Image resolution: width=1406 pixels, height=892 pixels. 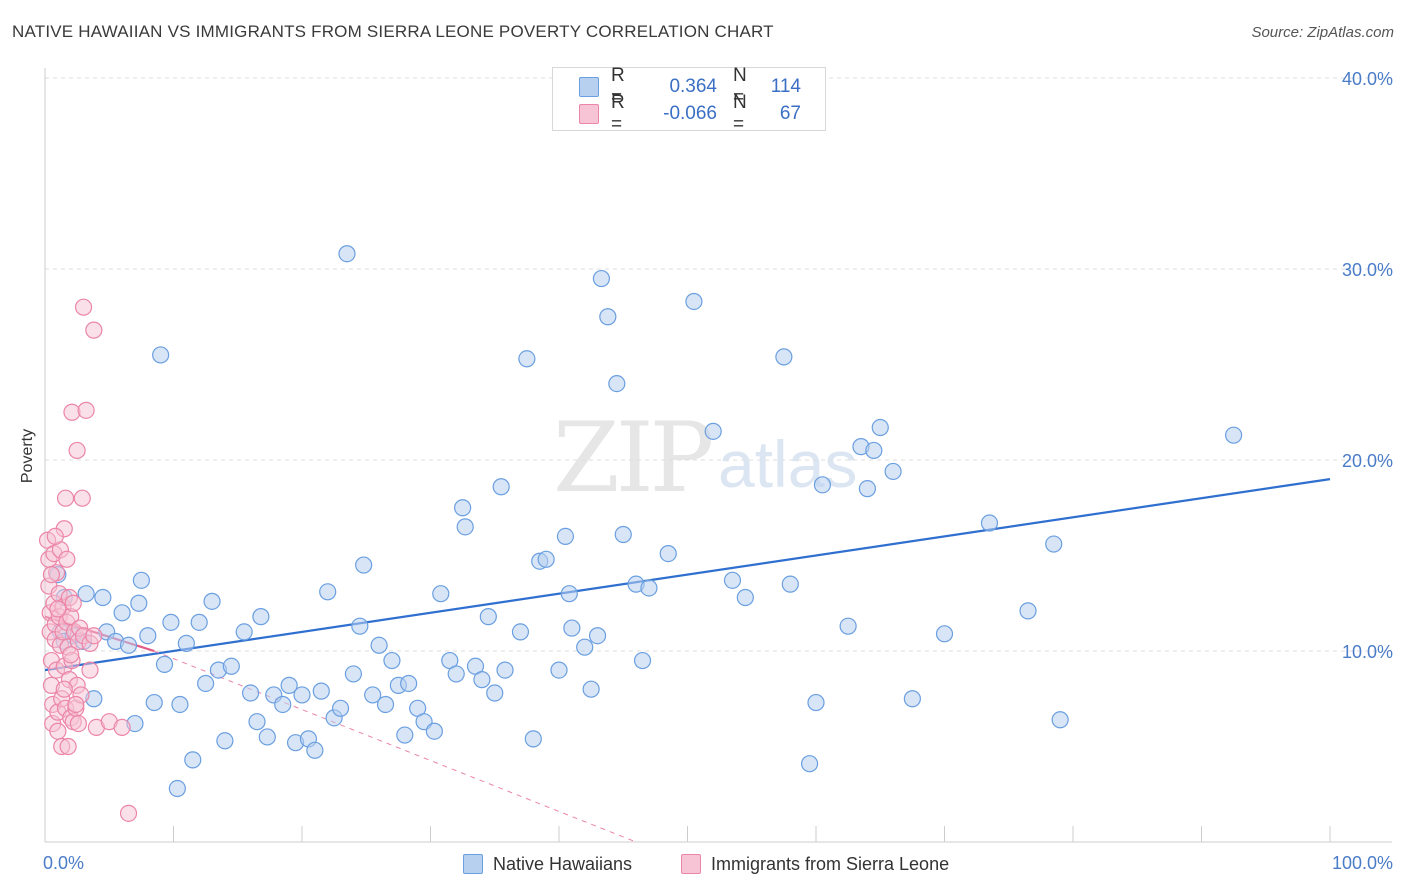 What do you see at coordinates (63, 863) in the screenshot?
I see `x-tick-label: 0.0%` at bounding box center [63, 863].